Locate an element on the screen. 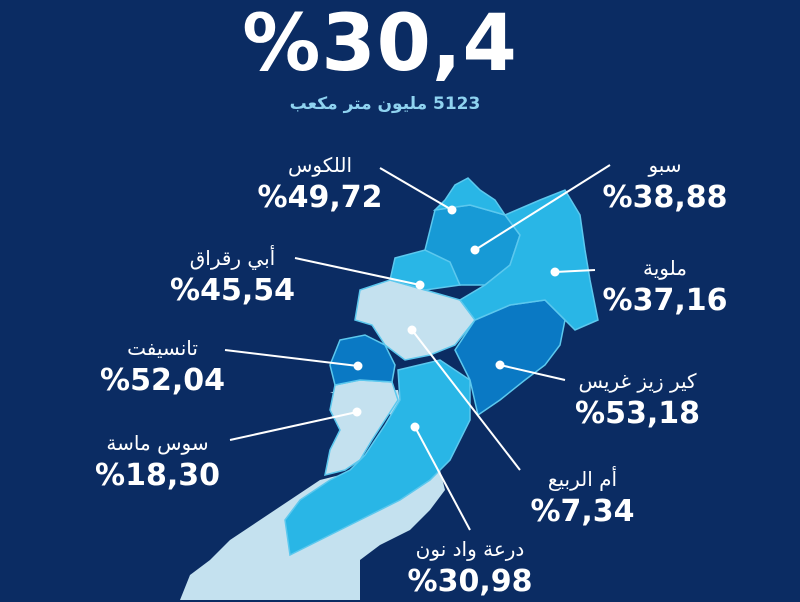 This screenshot has width=800, height=602. label-moulouya: ملوية %37,16 is located at coordinates (665, 288).